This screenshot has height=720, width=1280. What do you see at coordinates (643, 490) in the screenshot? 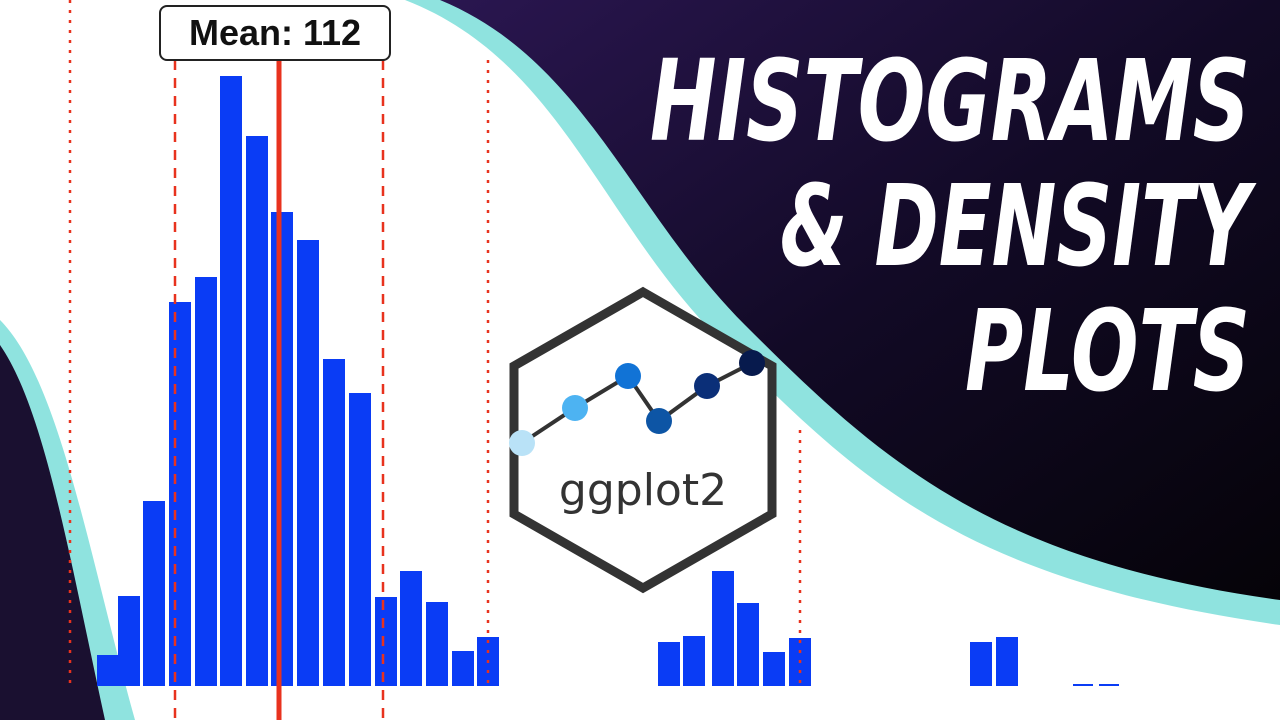
I see `logo-text: ggplot2` at bounding box center [643, 490].